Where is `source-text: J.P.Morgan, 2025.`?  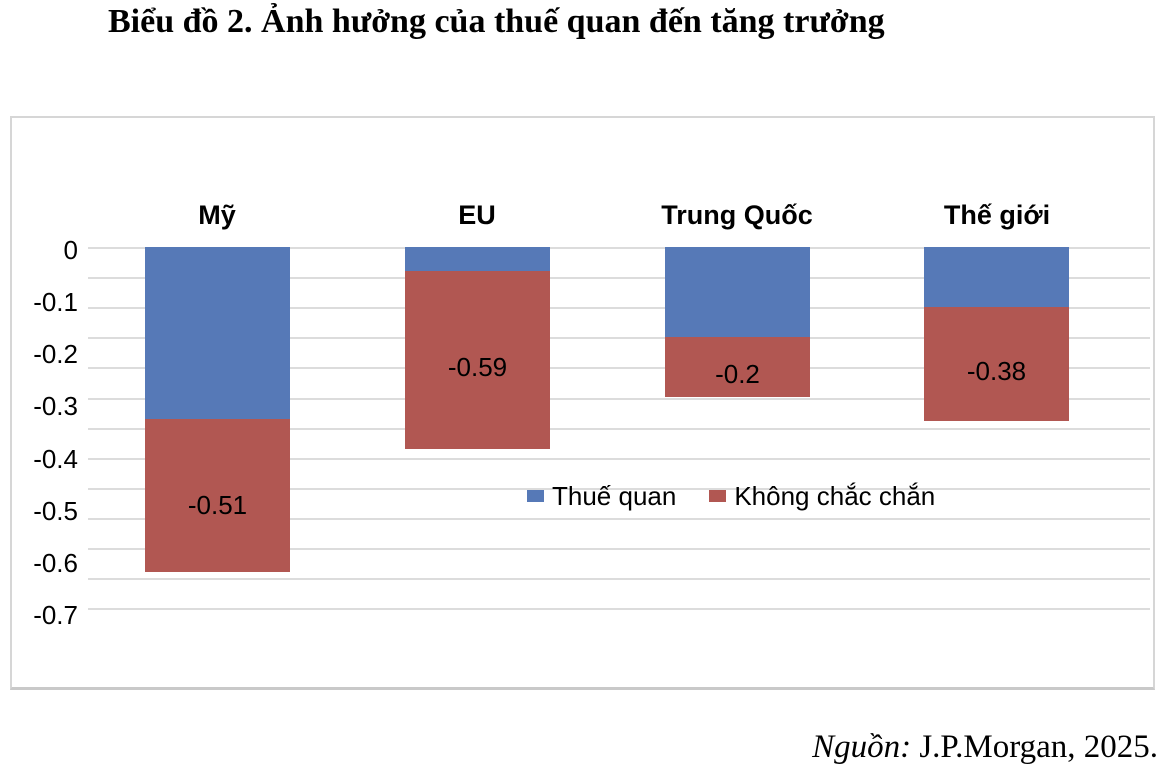 source-text: J.P.Morgan, 2025. is located at coordinates (1034, 747).